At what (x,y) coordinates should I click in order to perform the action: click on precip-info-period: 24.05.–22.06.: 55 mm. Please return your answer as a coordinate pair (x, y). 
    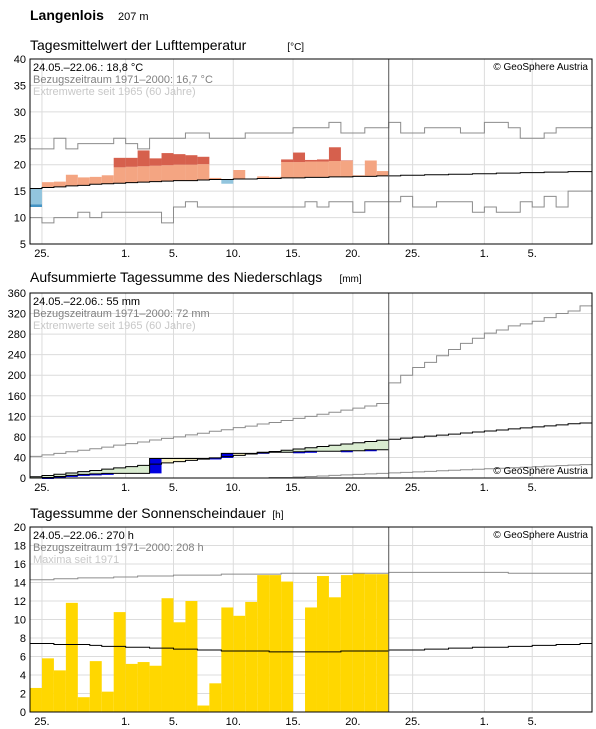
    Looking at the image, I should click on (86, 302).